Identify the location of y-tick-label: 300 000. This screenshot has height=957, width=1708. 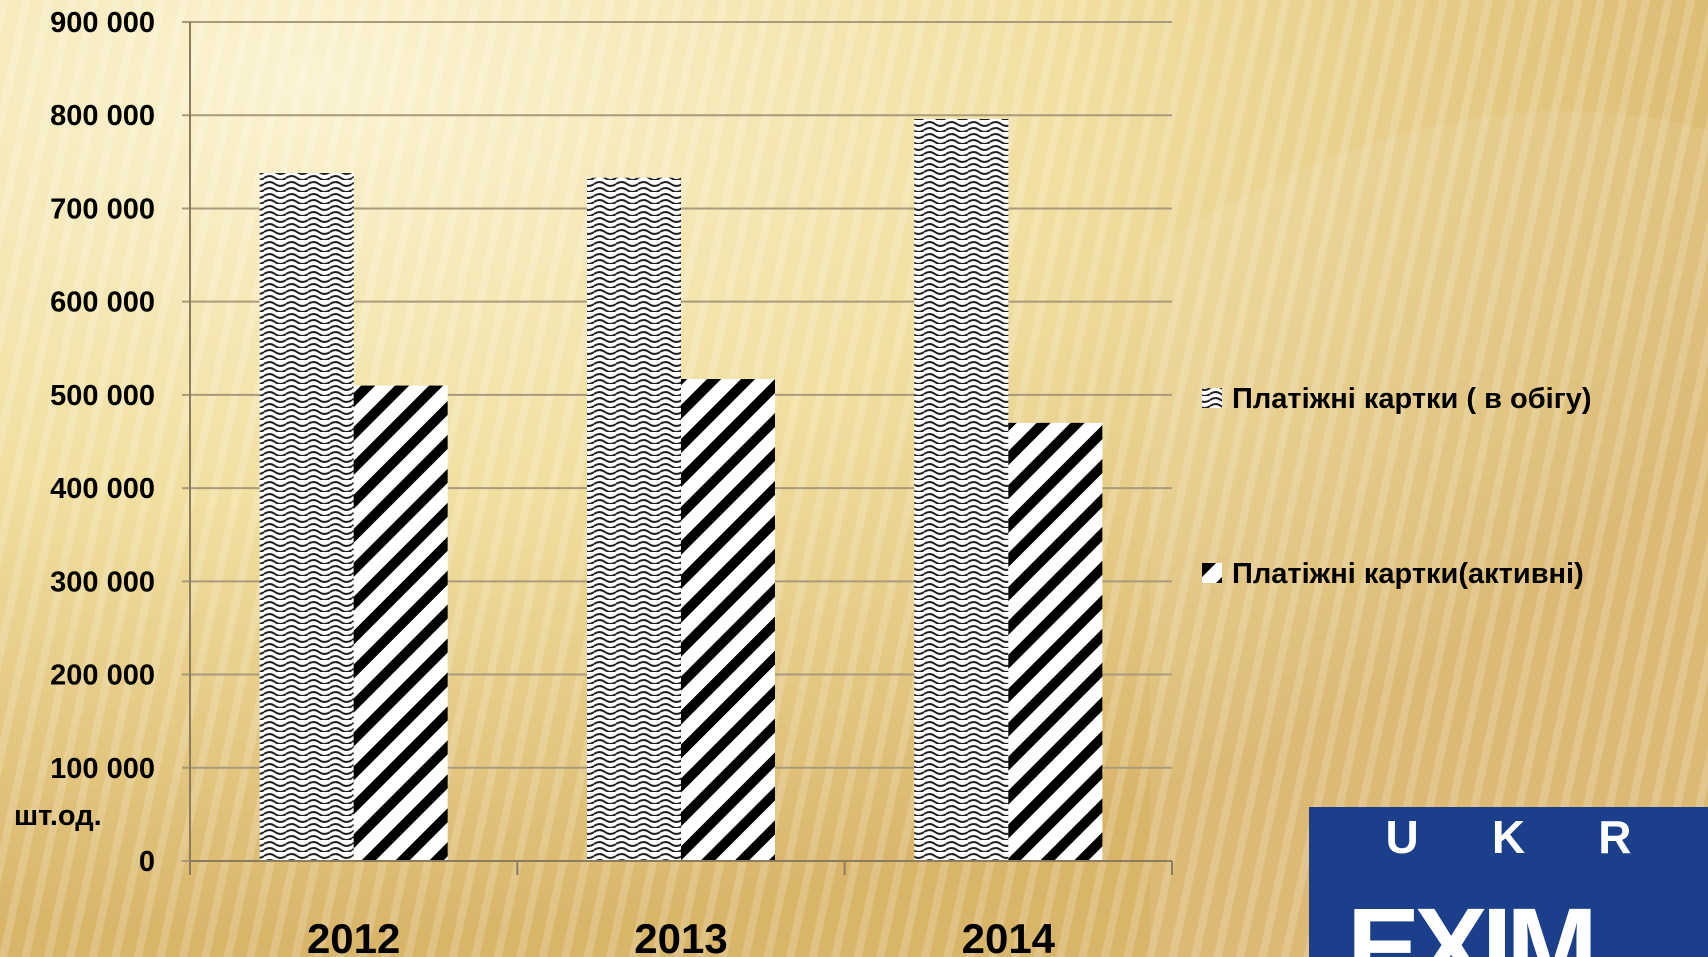
(102, 582).